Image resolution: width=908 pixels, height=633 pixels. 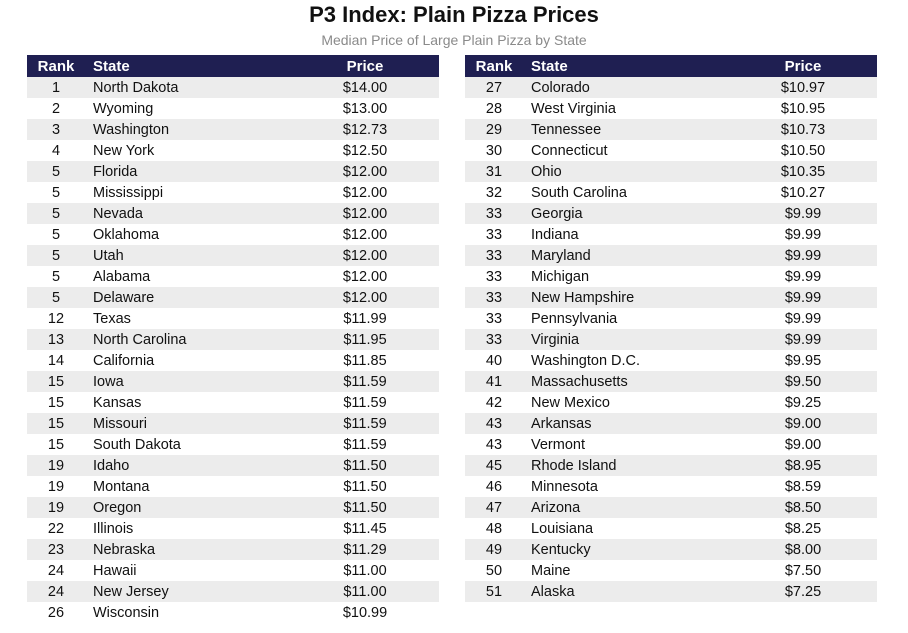 I want to click on state-cell: Illinois, so click(x=113, y=528).